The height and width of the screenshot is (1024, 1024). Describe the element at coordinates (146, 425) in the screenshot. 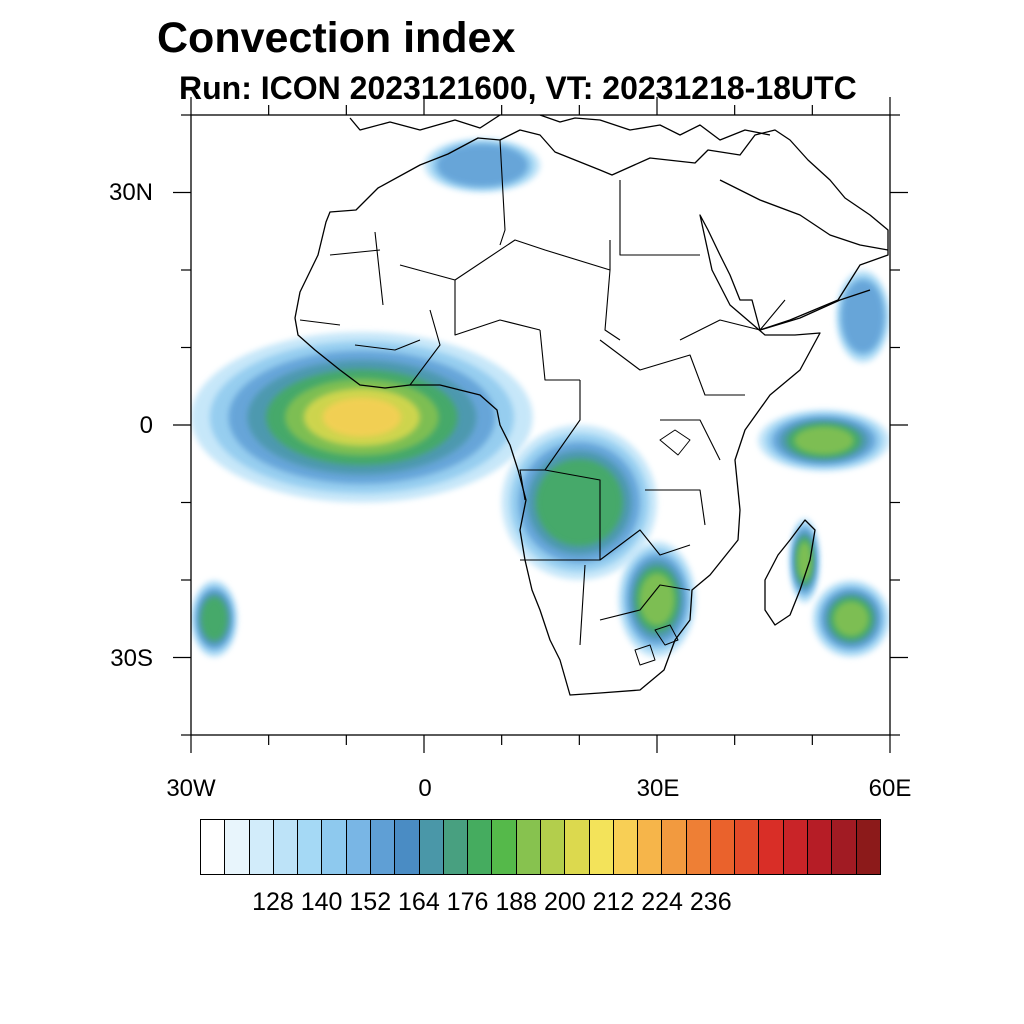

I see `lat-label-0: 0` at that location.